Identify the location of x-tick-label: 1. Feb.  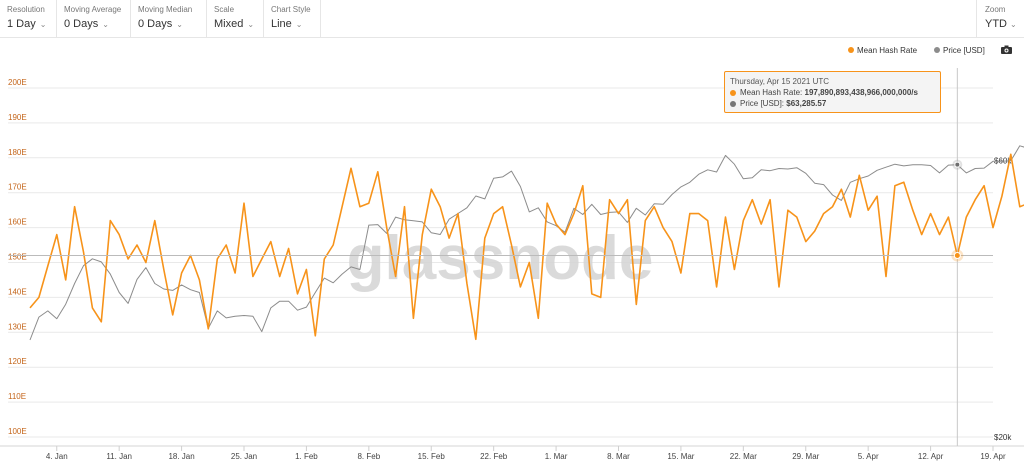
(306, 456).